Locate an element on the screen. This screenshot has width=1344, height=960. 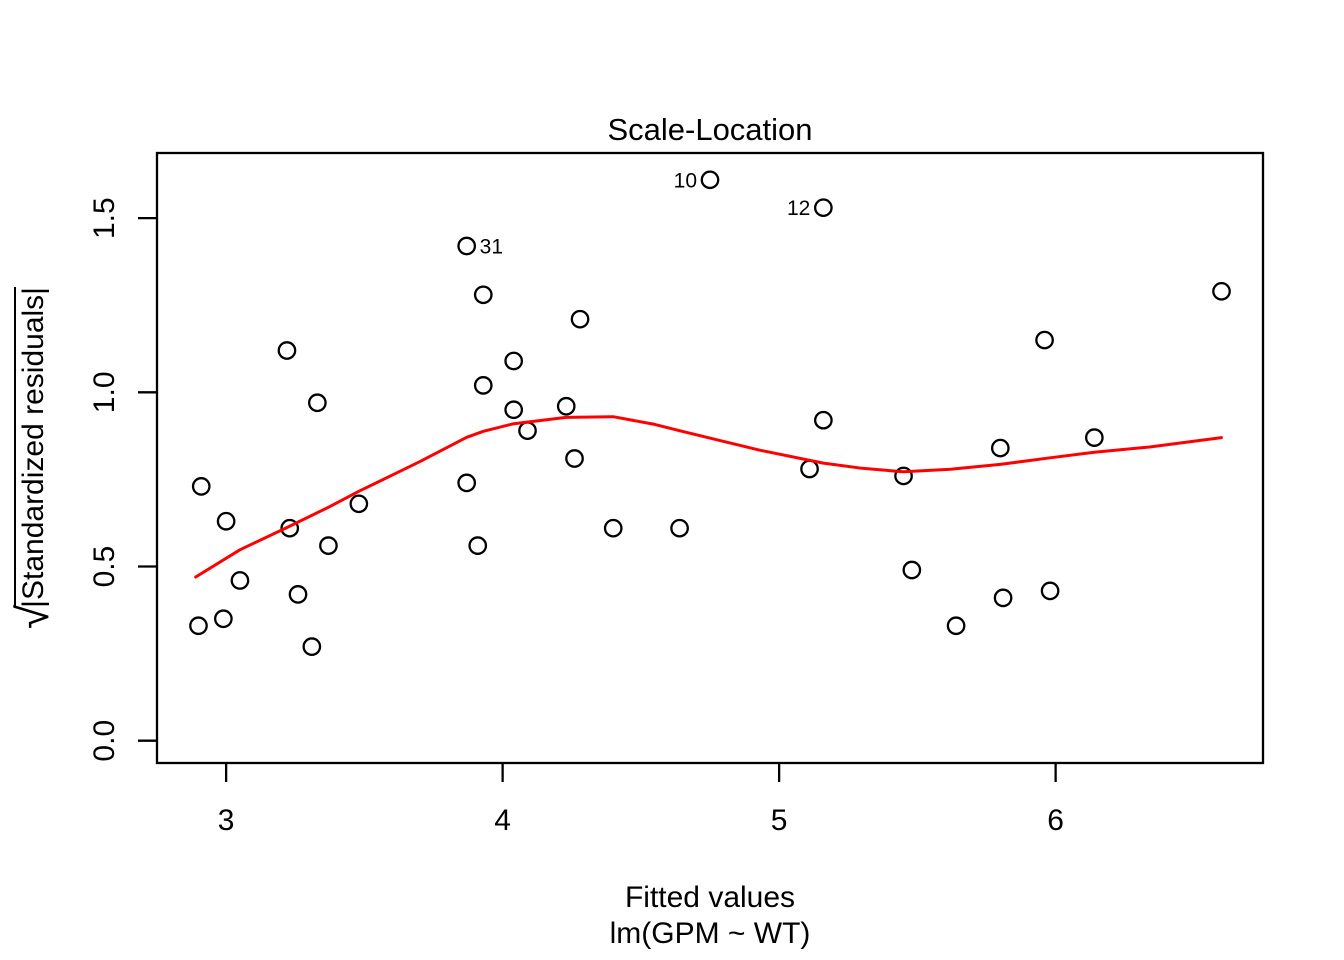
y-axis-label-text: |Standardized residuals| is located at coordinates (32, 447).